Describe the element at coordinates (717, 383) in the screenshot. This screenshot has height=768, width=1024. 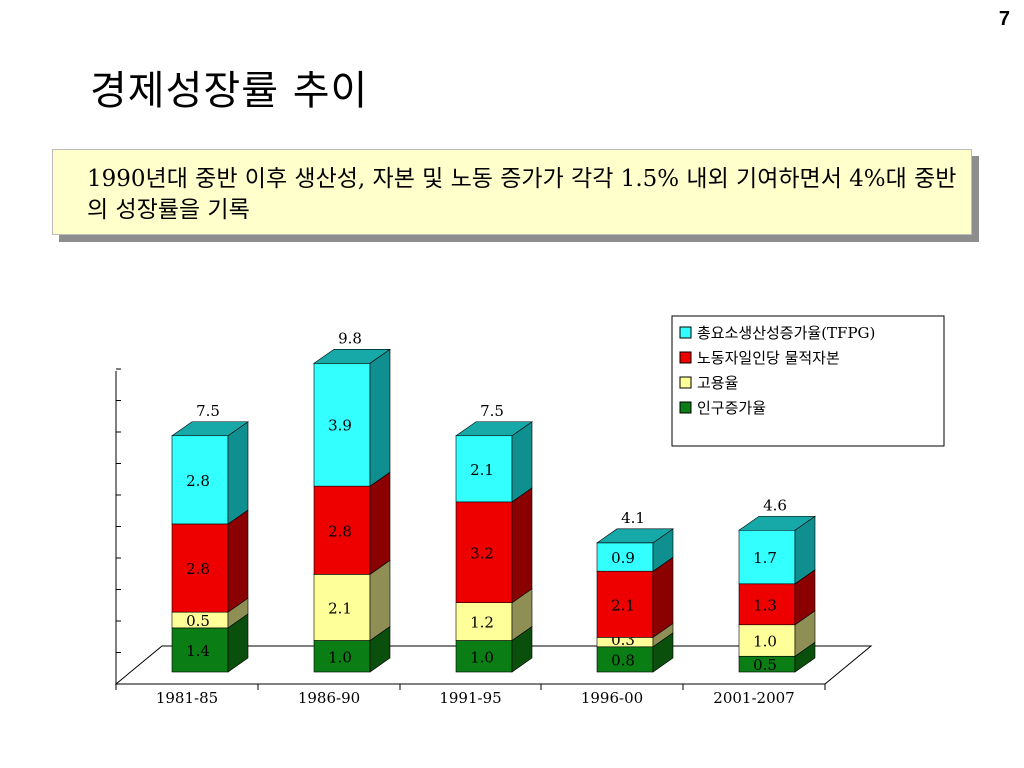
I see `legend-label: 고용율` at that location.